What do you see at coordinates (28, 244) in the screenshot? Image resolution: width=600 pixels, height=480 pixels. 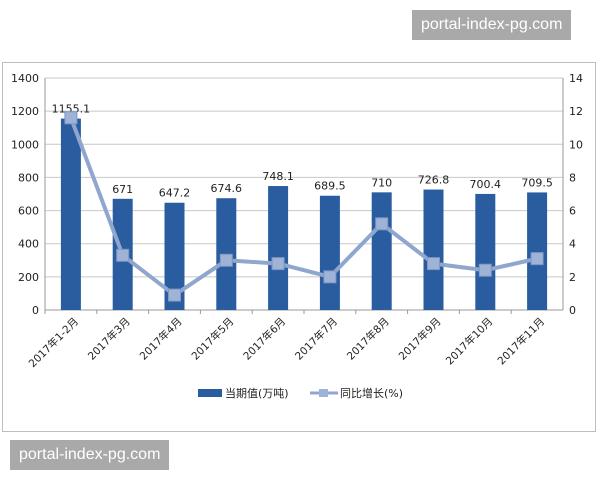 I see `left-tick-label: 400` at bounding box center [28, 244].